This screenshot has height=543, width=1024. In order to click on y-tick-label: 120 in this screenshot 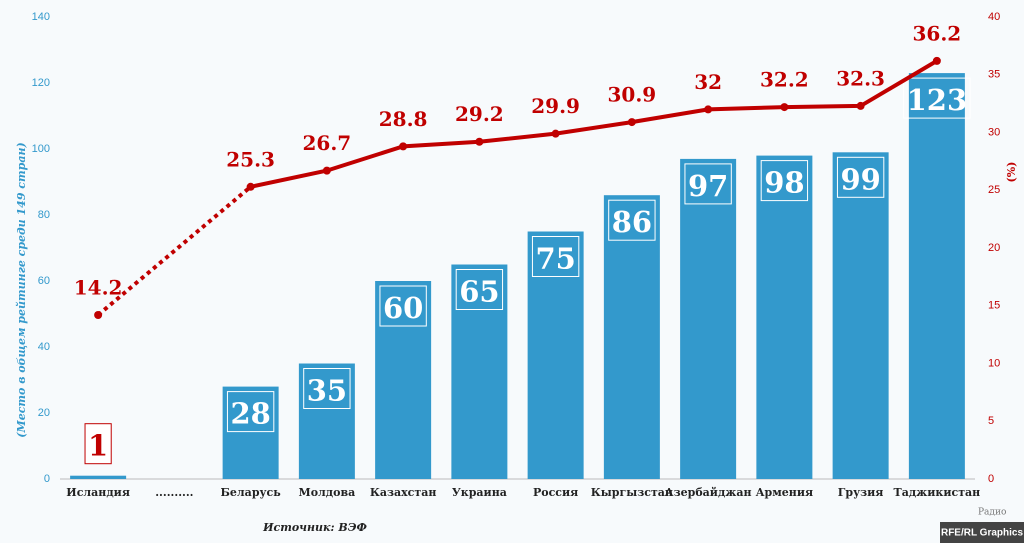, I will do `click(41, 83)`.